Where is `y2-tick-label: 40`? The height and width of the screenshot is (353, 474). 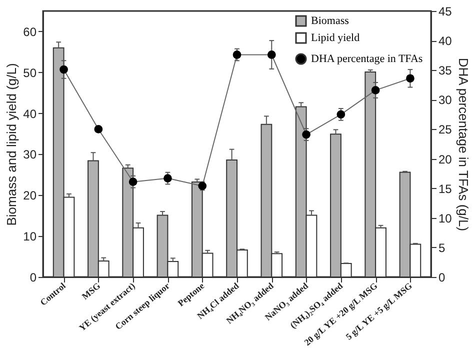 y2-tick-label: 40 is located at coordinates (445, 41).